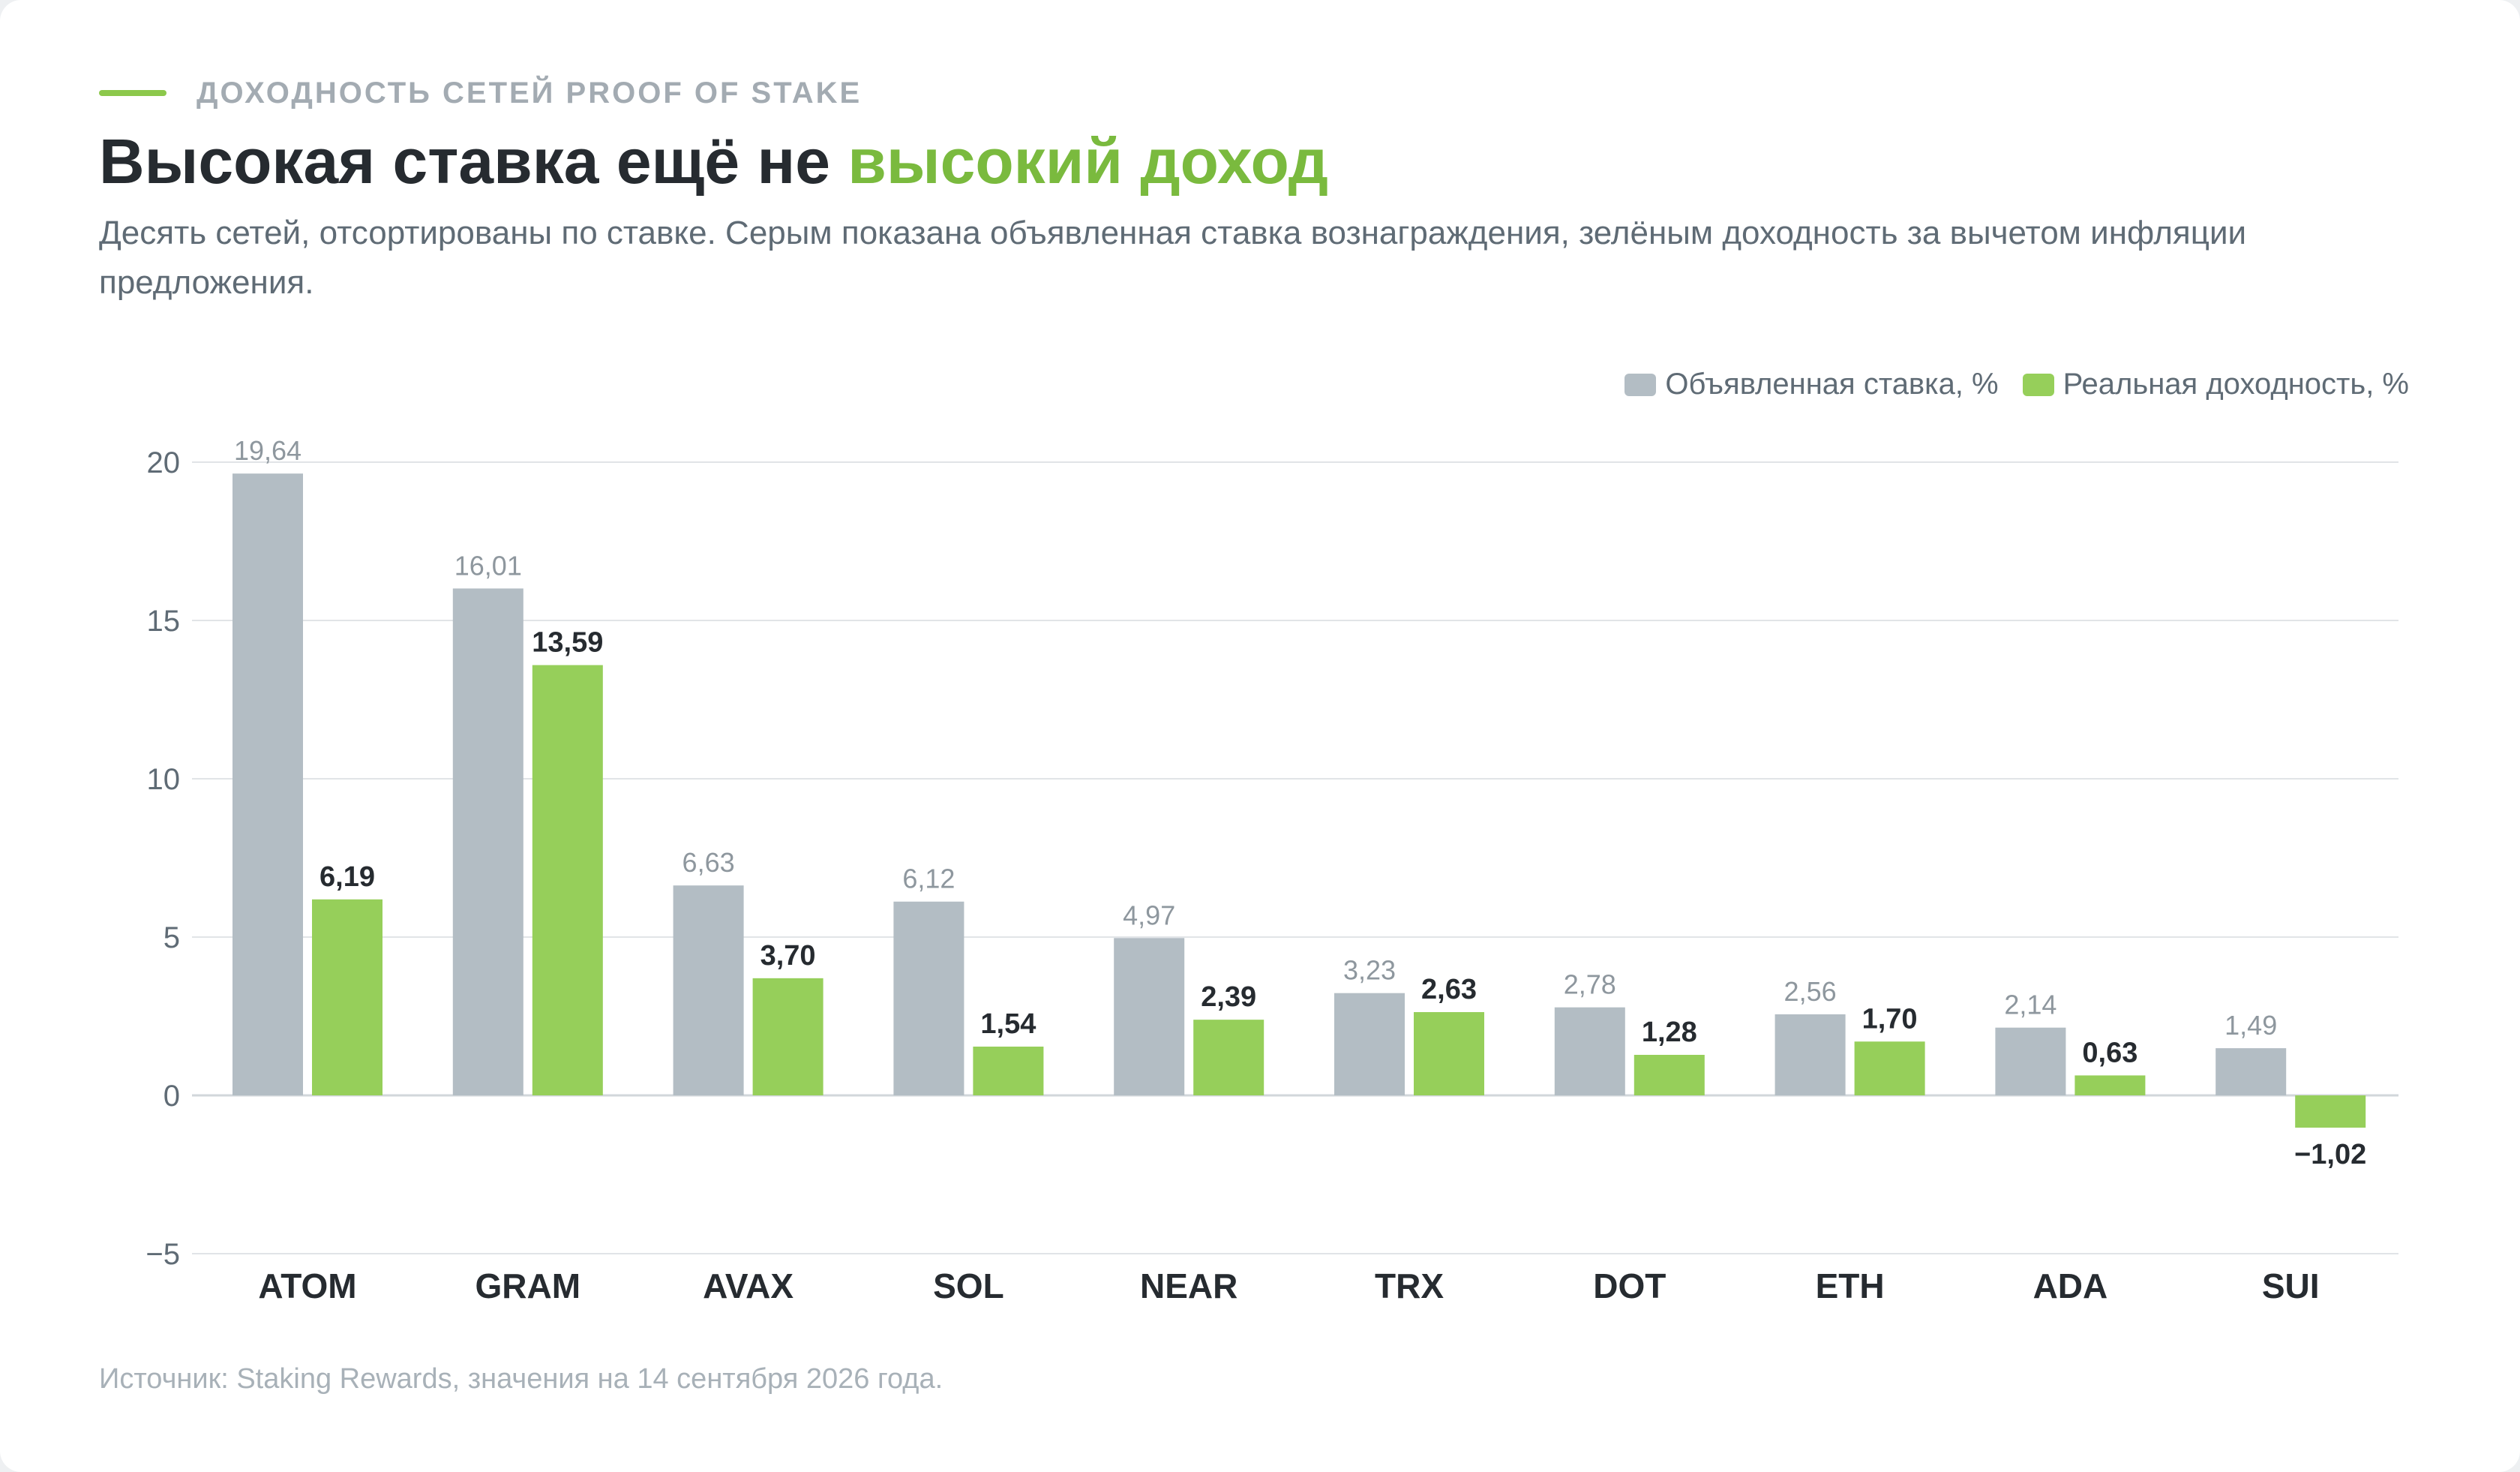 The image size is (2520, 1472). What do you see at coordinates (164, 462) in the screenshot?
I see `y-tick-label: 20` at bounding box center [164, 462].